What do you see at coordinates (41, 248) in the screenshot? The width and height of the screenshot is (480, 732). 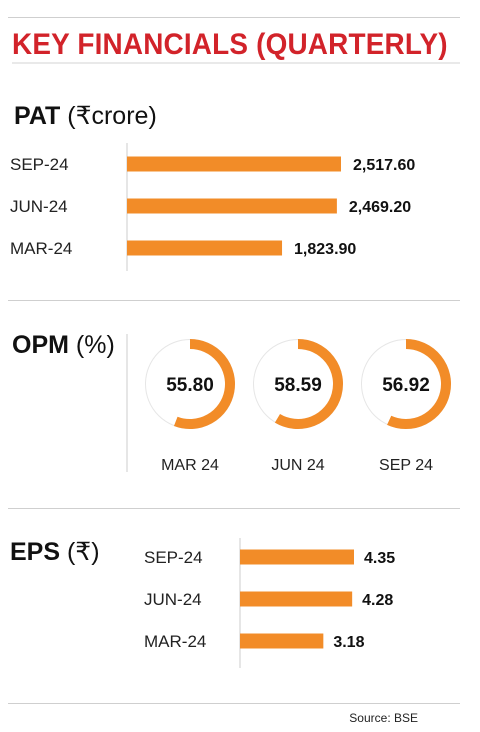 I see `pat-category-label: MAR-24` at bounding box center [41, 248].